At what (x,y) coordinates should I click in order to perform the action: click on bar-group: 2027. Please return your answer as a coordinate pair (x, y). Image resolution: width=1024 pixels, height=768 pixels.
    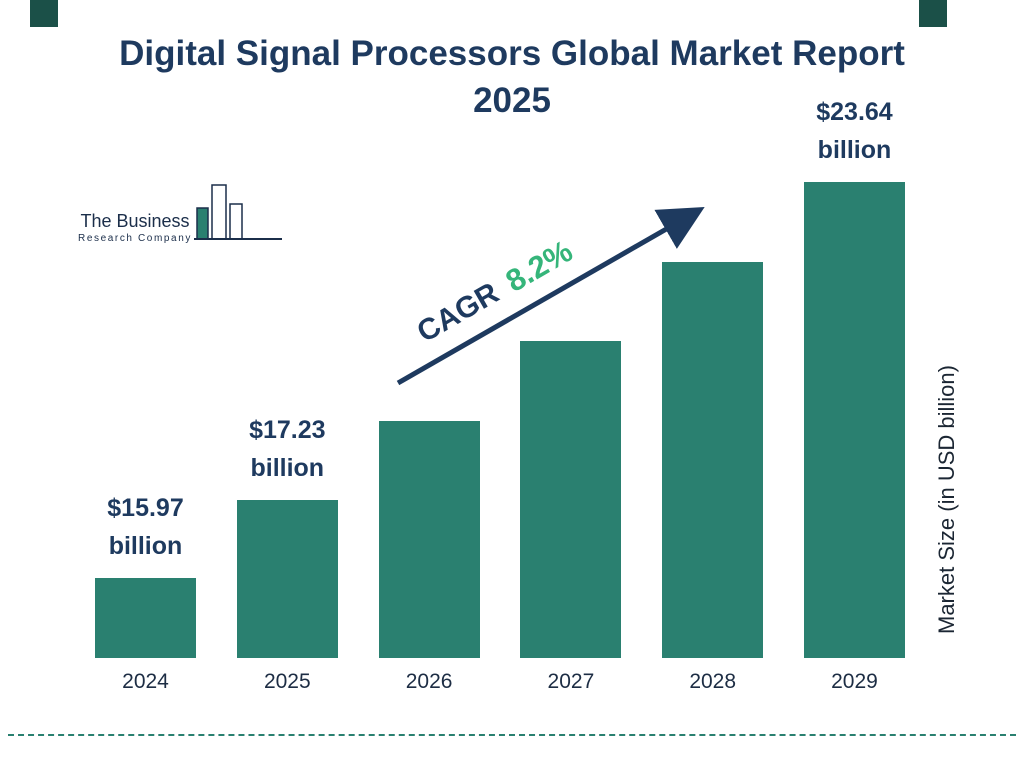
    Looking at the image, I should click on (571, 426).